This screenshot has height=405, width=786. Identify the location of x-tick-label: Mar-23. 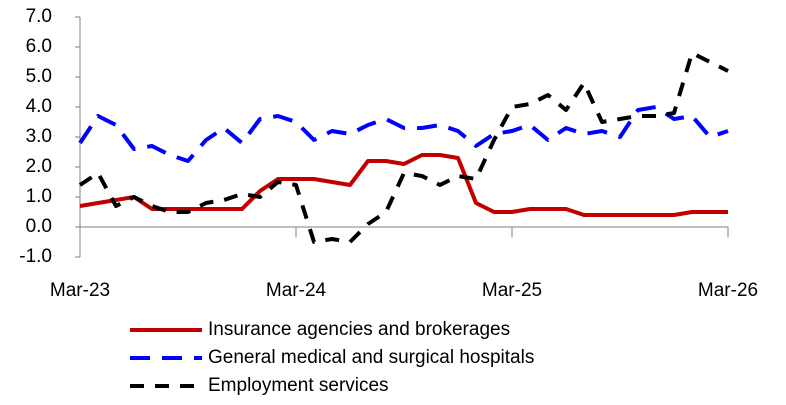
(80, 290).